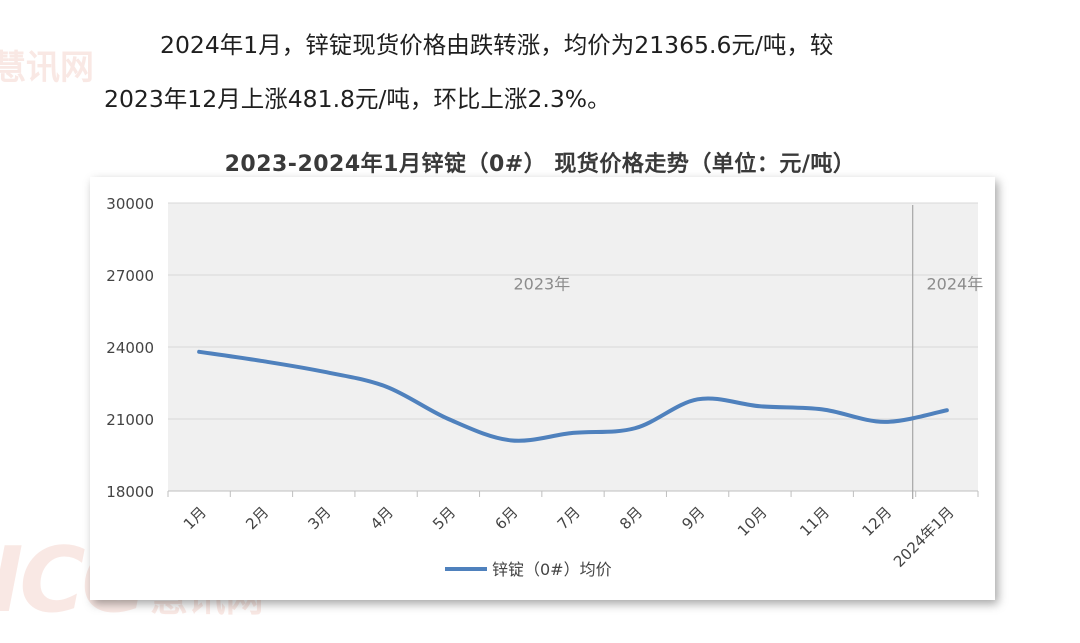 The image size is (1080, 643). I want to click on x-tick-label: 9月, so click(693, 518).